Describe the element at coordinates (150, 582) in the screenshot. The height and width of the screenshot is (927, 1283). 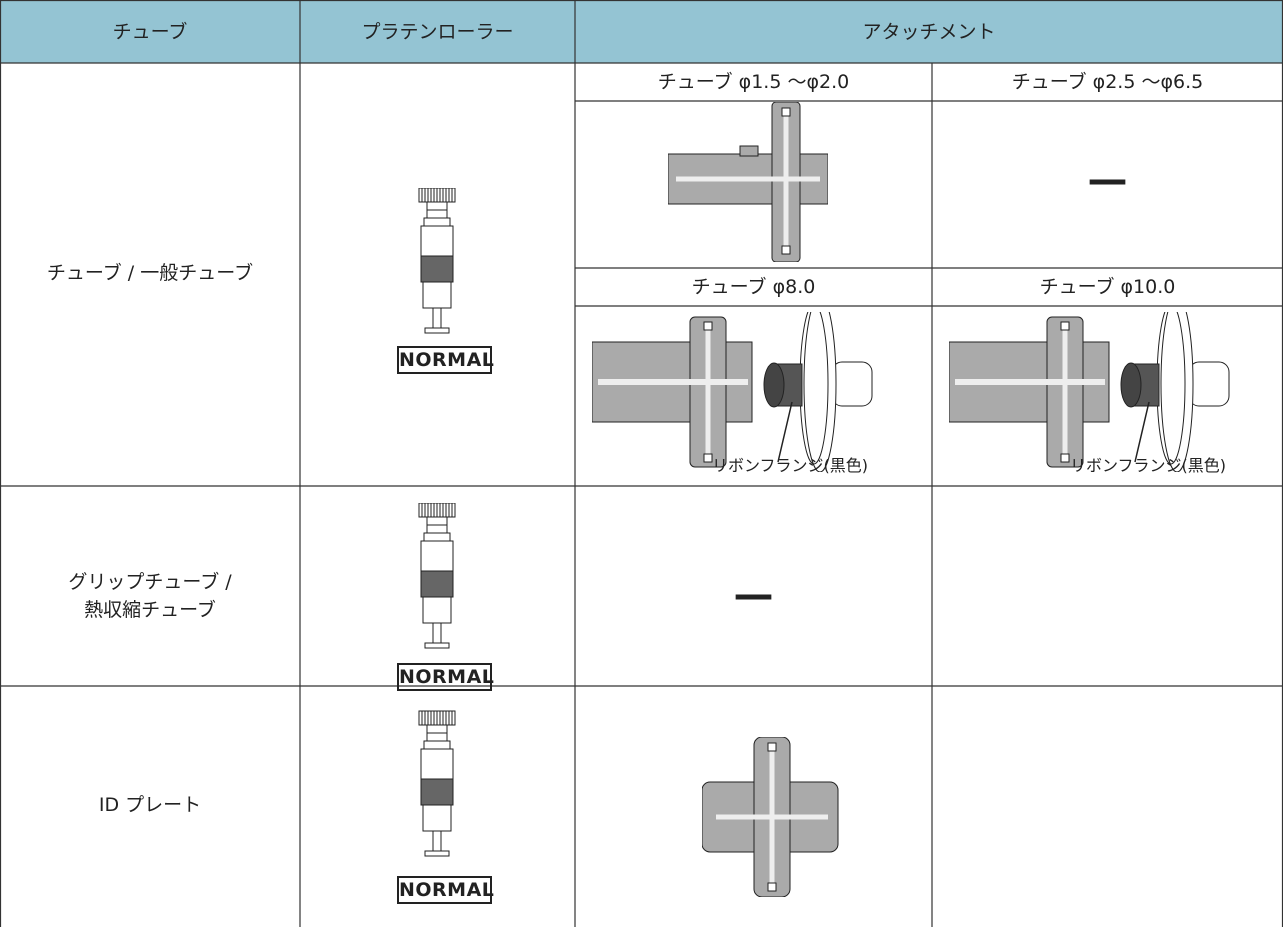
I see `tube-type: グリップチューブ /` at that location.